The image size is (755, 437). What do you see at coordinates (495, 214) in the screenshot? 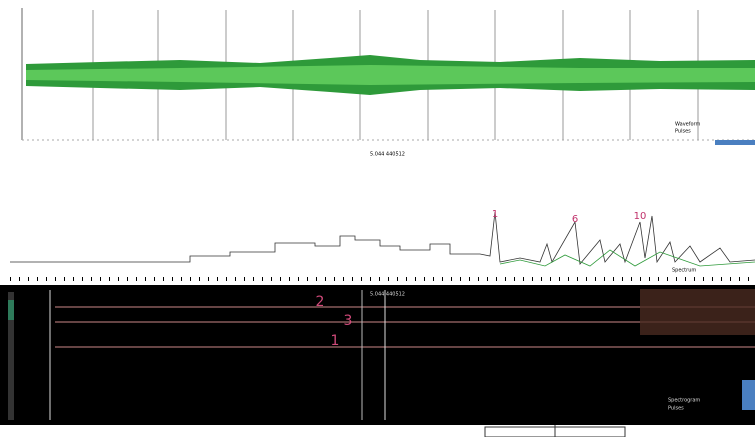
I see `peak-label: 1` at bounding box center [495, 214].